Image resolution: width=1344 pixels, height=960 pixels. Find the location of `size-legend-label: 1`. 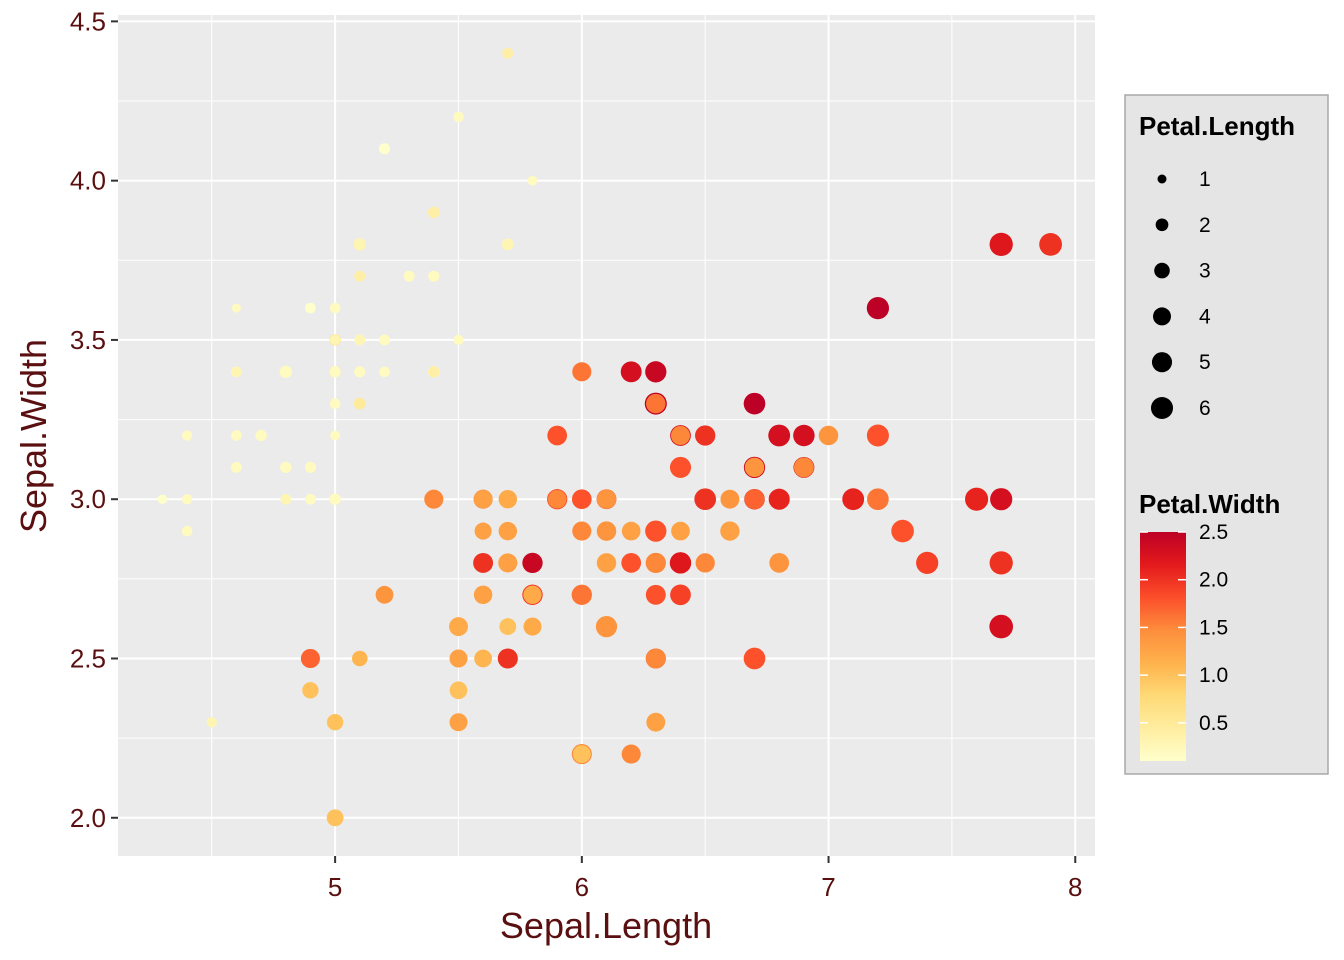

size-legend-label: 1 is located at coordinates (1205, 179).